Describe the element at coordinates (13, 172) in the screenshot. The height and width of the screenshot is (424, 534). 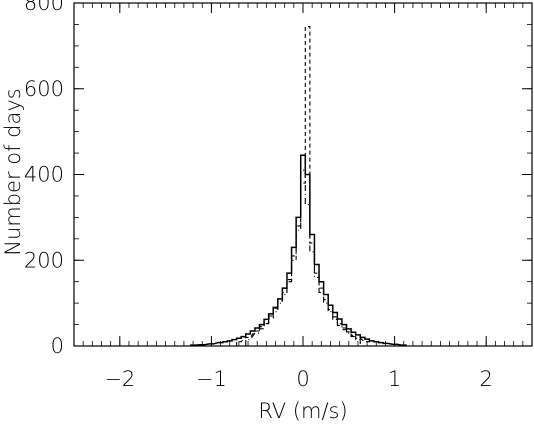
I see `y-axis-label: Number of days` at that location.